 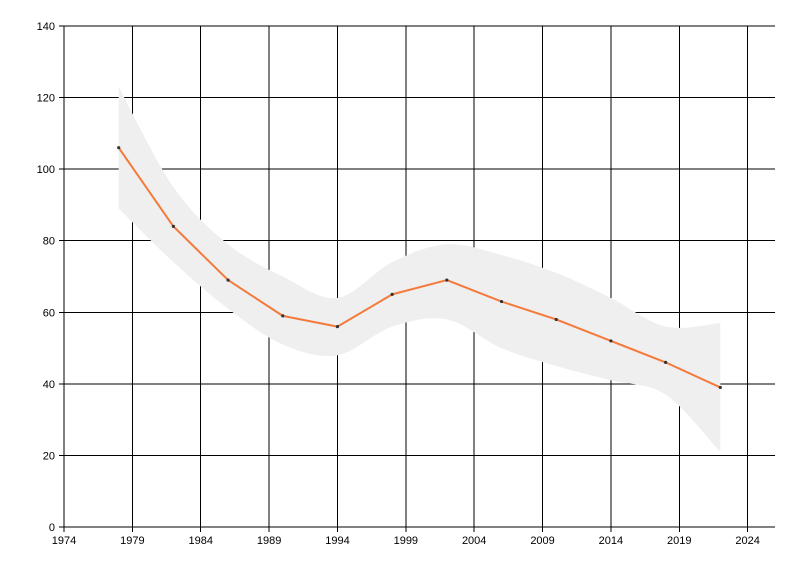 What do you see at coordinates (46, 27) in the screenshot?
I see `y-tick-label: 140` at bounding box center [46, 27].